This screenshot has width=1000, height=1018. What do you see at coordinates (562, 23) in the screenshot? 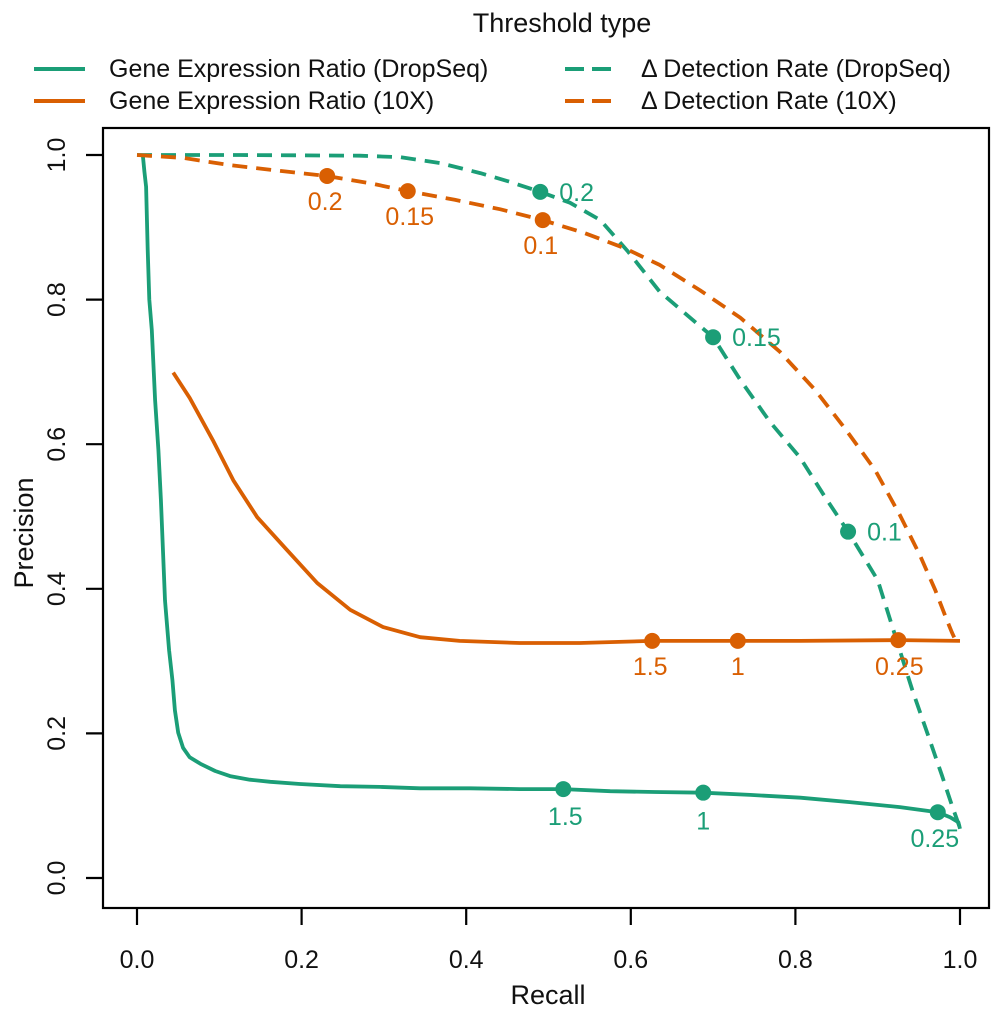
I see `legend-title: Threshold type` at bounding box center [562, 23].